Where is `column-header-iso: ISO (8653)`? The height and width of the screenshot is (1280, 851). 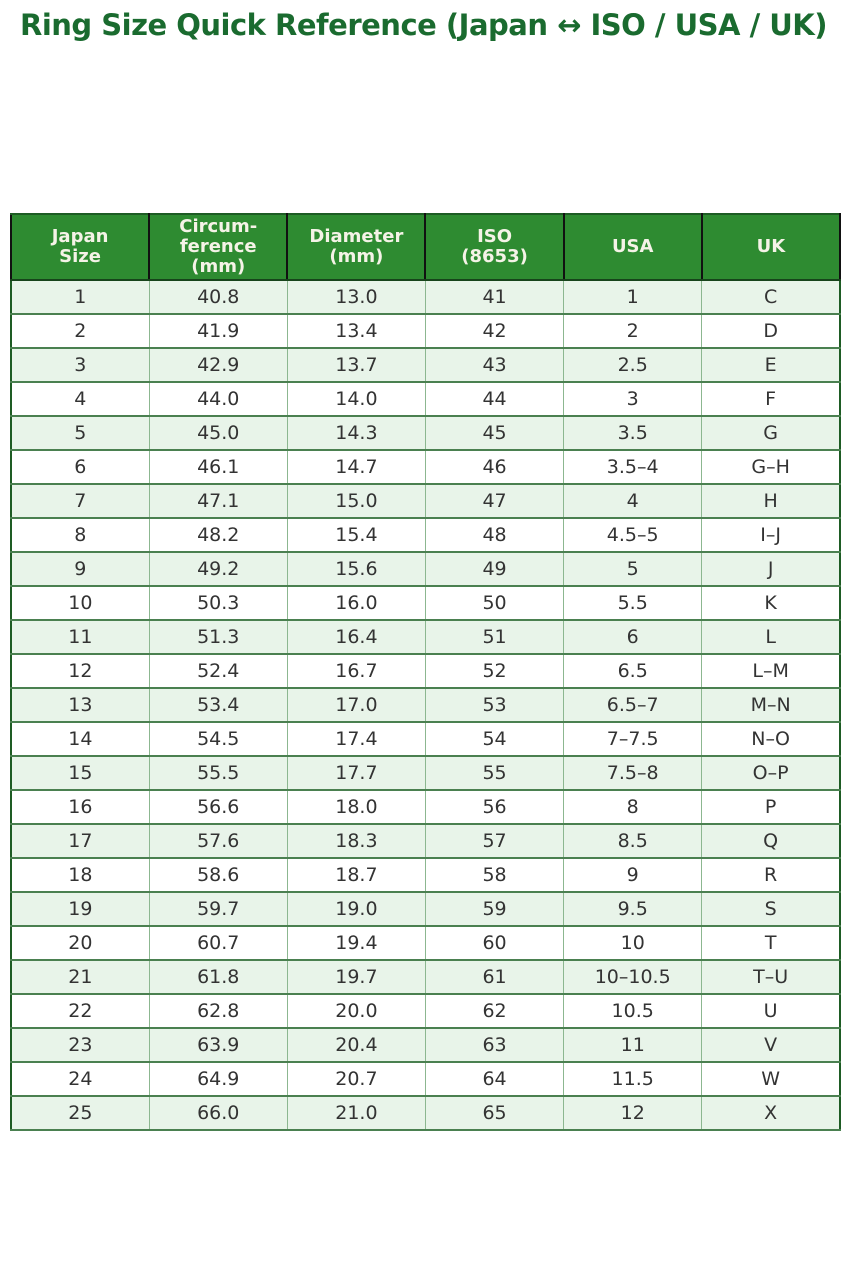 column-header-iso: ISO (8653) is located at coordinates (494, 247).